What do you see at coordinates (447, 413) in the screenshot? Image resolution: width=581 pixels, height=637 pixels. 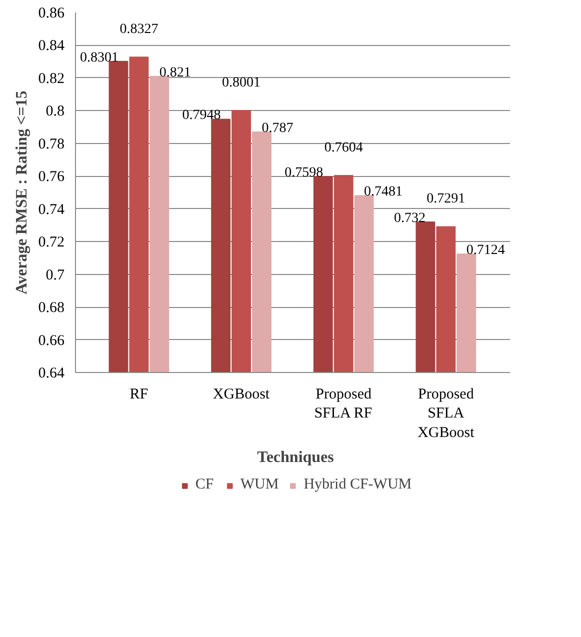 I see `x-tick-label: Proposed SFLA XGBoost` at bounding box center [447, 413].